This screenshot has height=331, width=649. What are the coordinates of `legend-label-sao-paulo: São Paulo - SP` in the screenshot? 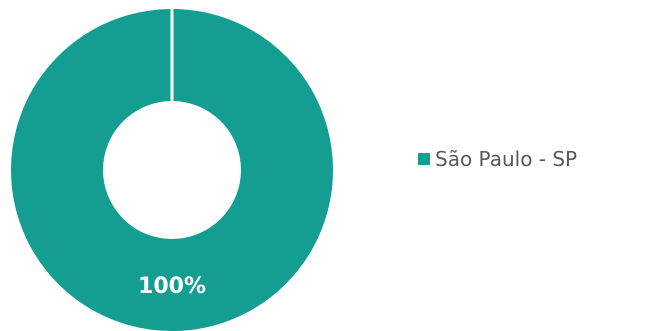 It's located at (506, 159).